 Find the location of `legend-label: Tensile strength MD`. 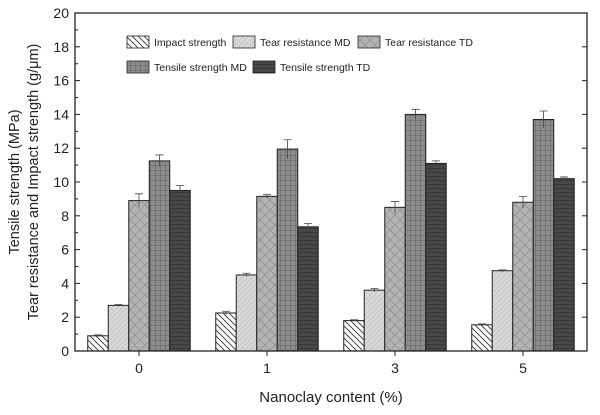

legend-label: Tensile strength MD is located at coordinates (200, 68).